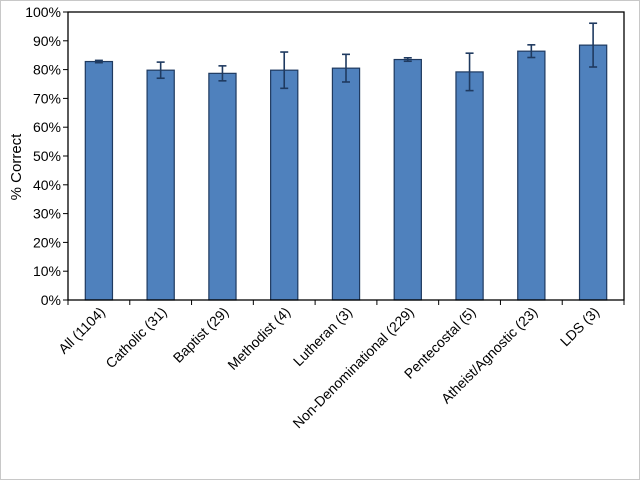 This screenshot has height=484, width=640. What do you see at coordinates (47, 271) in the screenshot?
I see `y-tick-label: 10%` at bounding box center [47, 271].